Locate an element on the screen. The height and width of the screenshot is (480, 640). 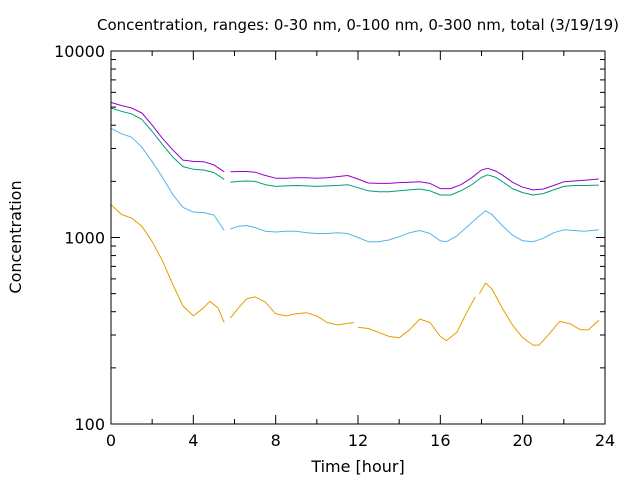
y-axis-label: Concentration is located at coordinates (15, 236).